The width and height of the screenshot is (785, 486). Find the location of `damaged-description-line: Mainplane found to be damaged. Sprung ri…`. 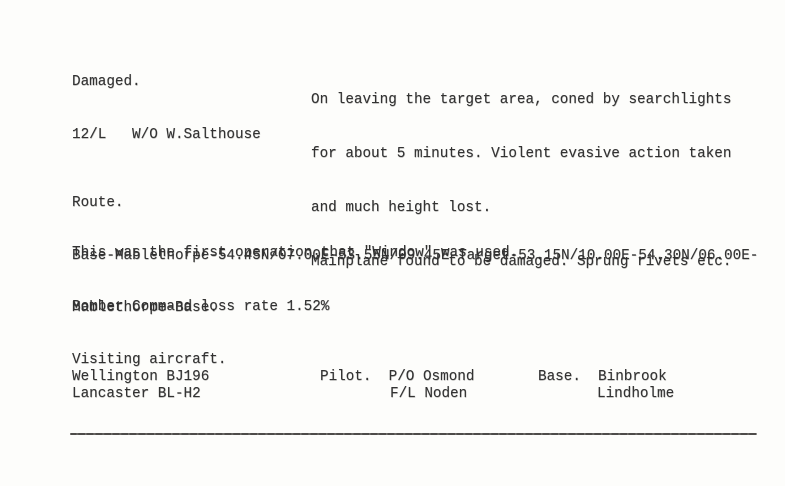

damaged-description-line: Mainplane found to be damaged. Sprung ri… is located at coordinates (521, 262).